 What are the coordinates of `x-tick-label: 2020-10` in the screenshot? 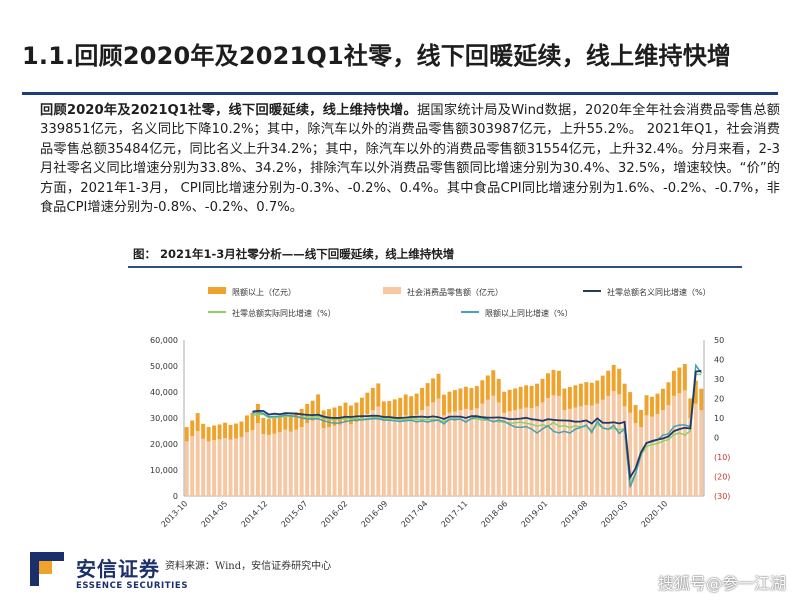 It's located at (654, 514).